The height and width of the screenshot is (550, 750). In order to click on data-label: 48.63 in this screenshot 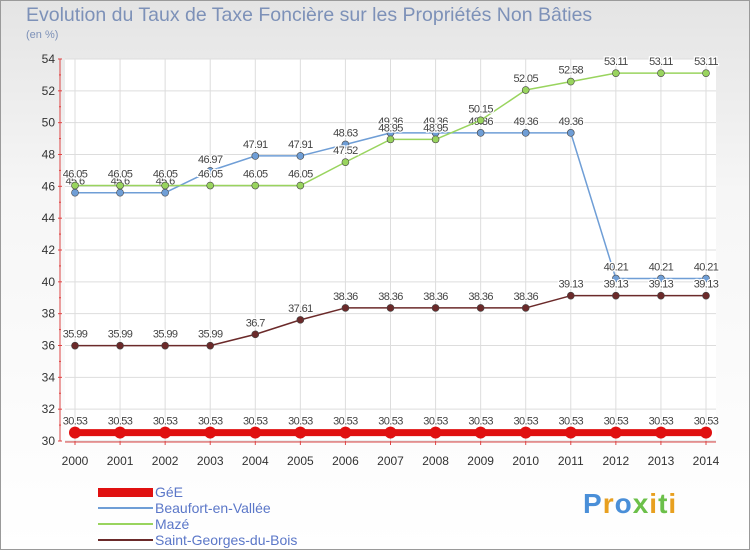, I will do `click(345, 133)`.